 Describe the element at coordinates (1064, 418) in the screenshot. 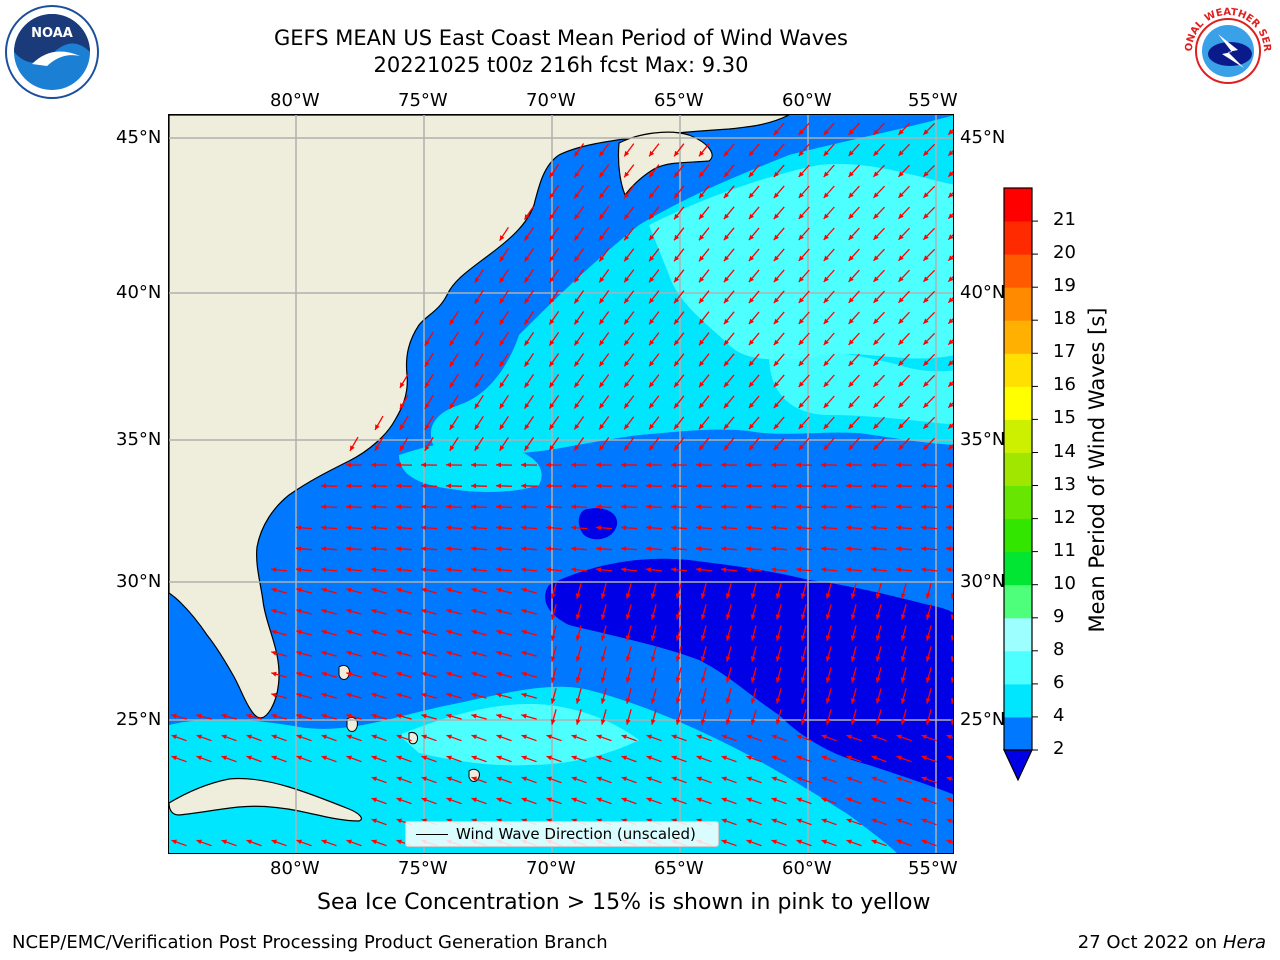

I see `colorbar-tick-label: 15` at that location.